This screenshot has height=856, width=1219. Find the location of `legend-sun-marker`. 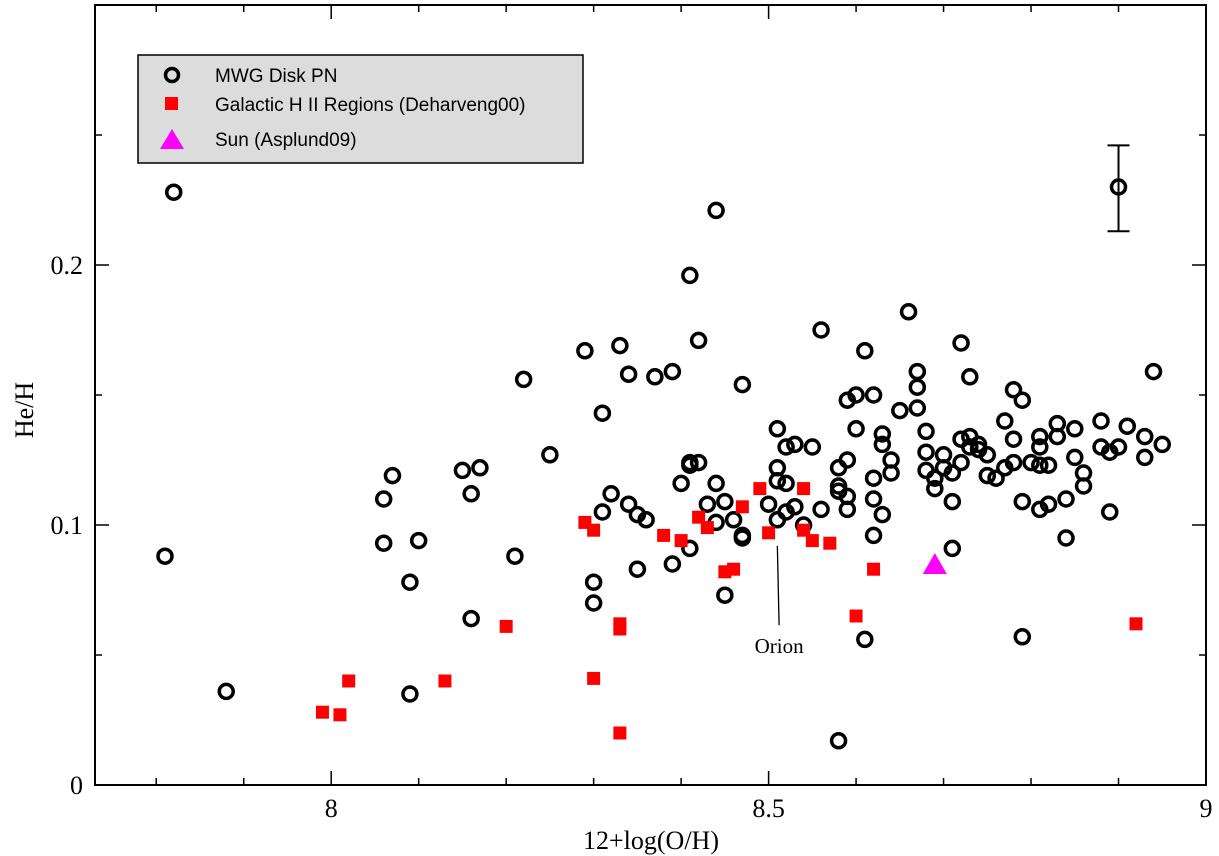

legend-sun-marker is located at coordinates (172, 139).